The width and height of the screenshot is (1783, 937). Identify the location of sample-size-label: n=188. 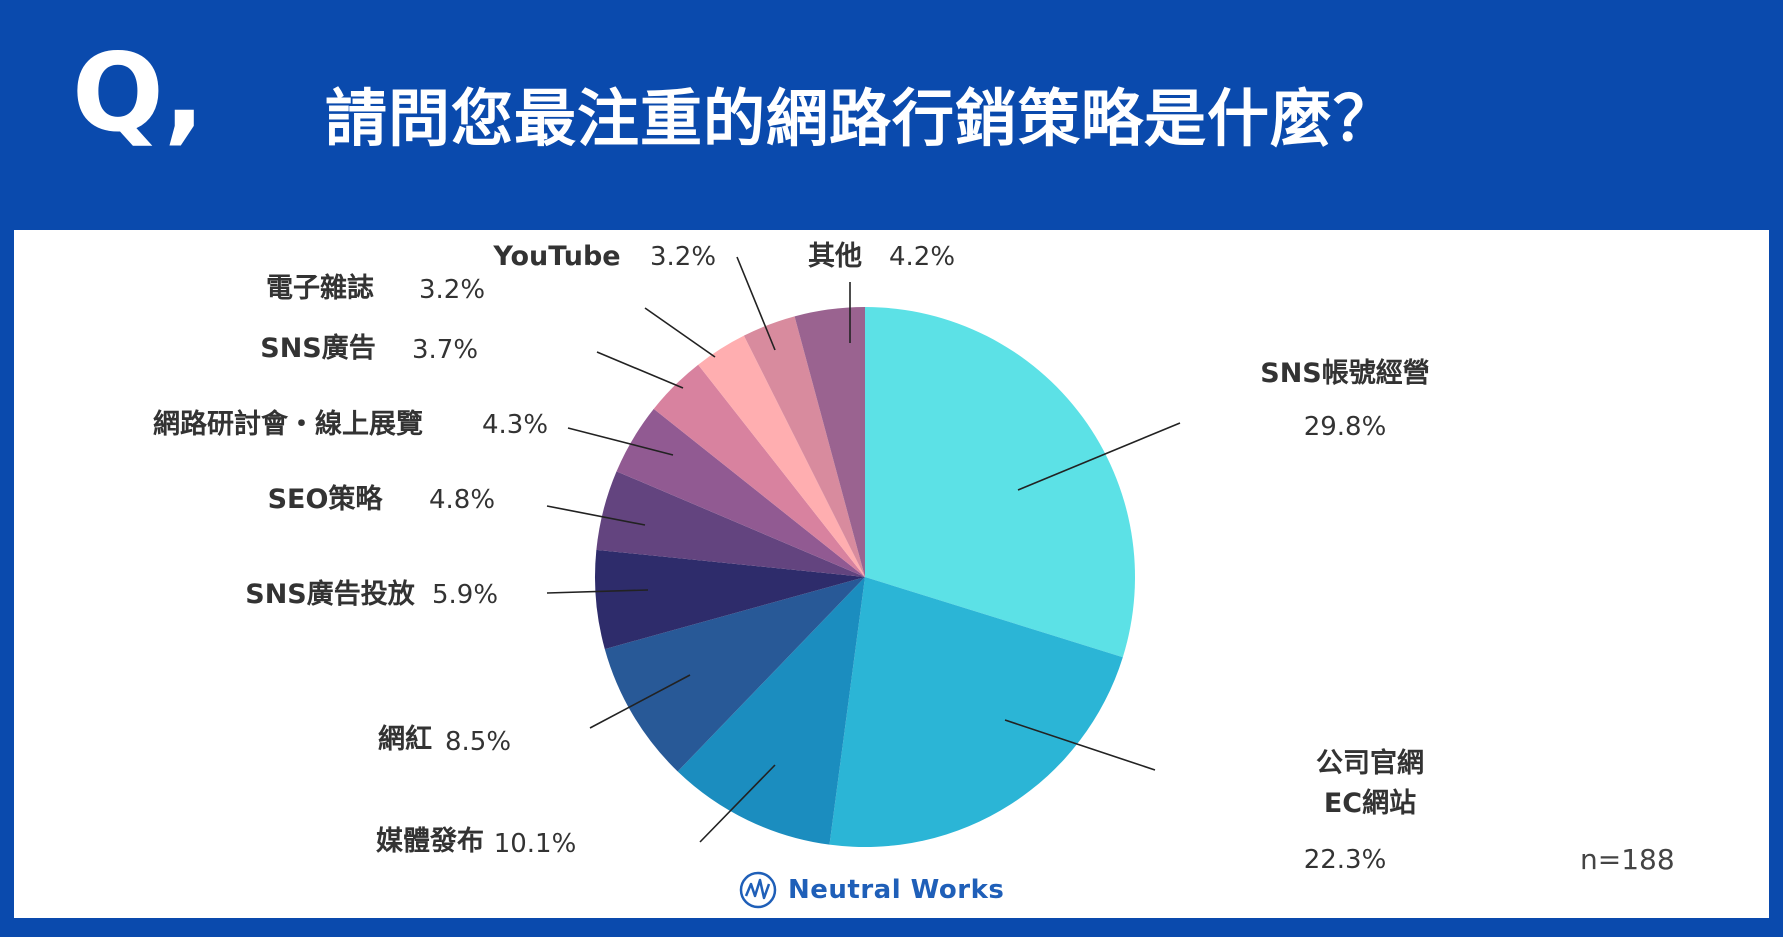
(1627, 859).